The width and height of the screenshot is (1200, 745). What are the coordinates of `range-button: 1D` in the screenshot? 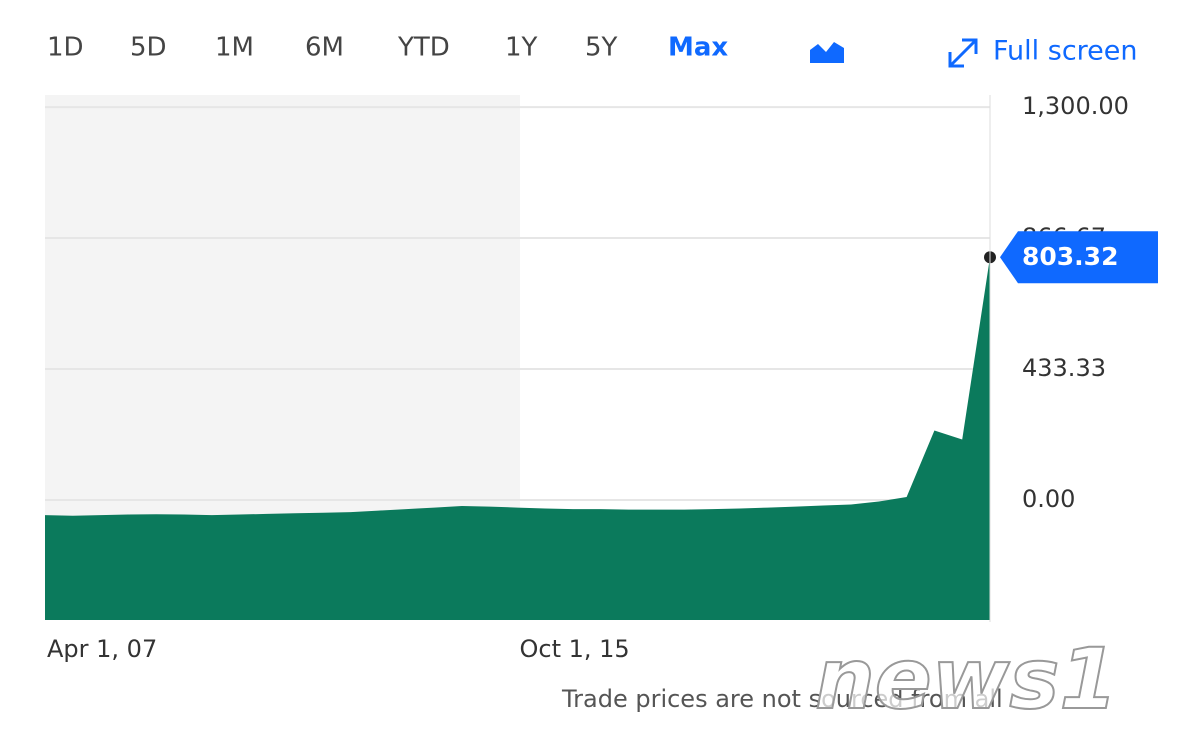 It's located at (65, 48).